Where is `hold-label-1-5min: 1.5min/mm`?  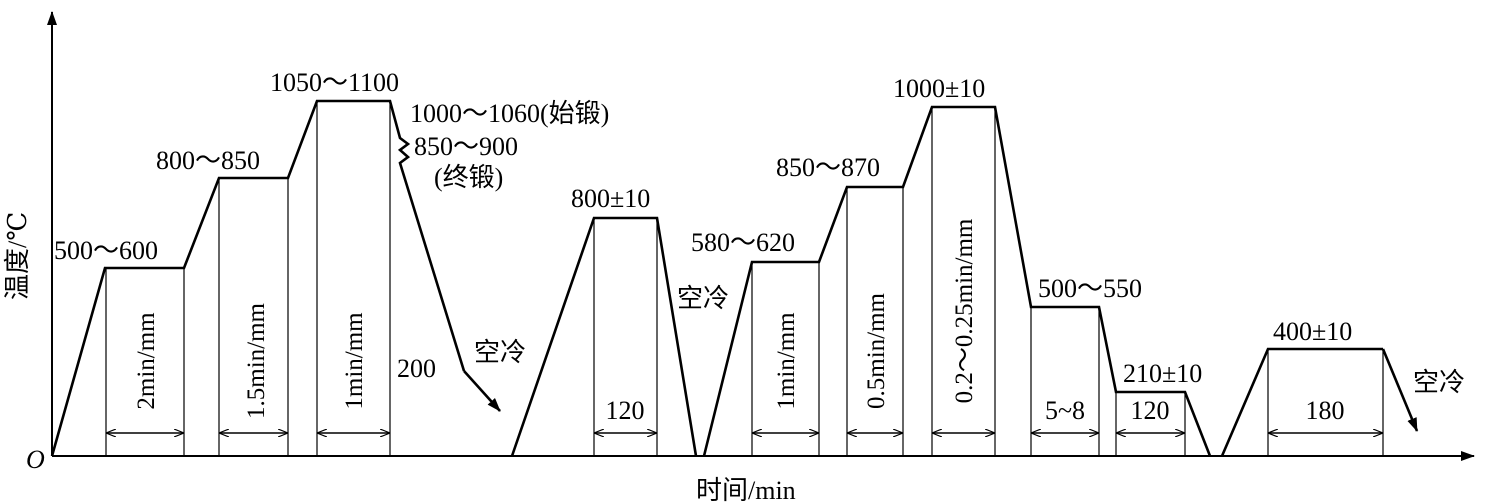 hold-label-1-5min: 1.5min/mm is located at coordinates (256, 360).